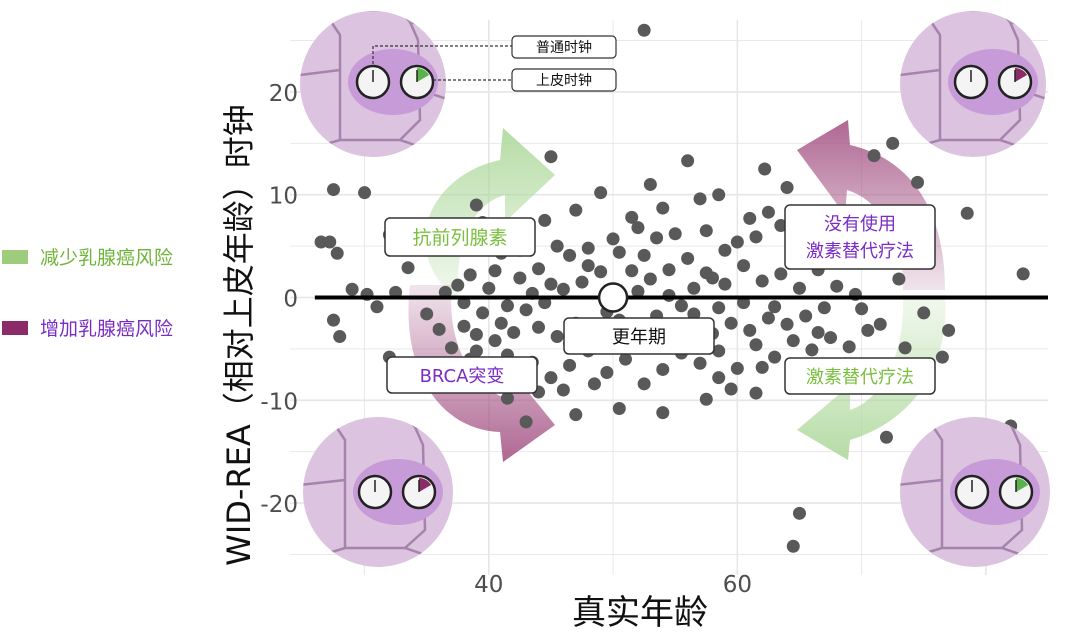  I want to click on epithelial-clock-label: 上皮时钟, so click(564, 80).